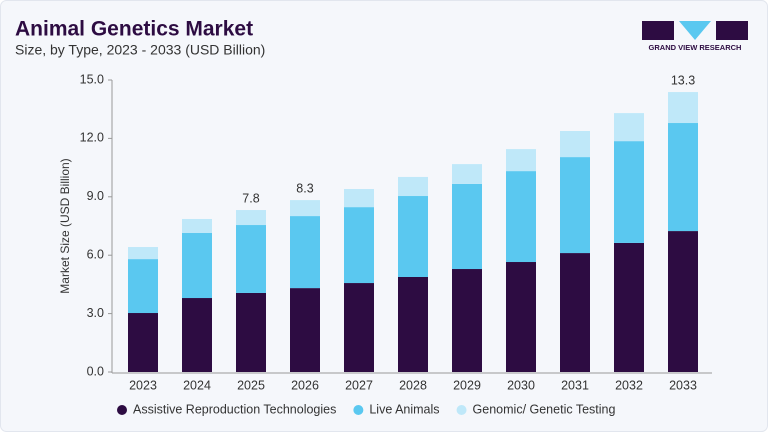  I want to click on x-tick-label: 2031, so click(575, 385).